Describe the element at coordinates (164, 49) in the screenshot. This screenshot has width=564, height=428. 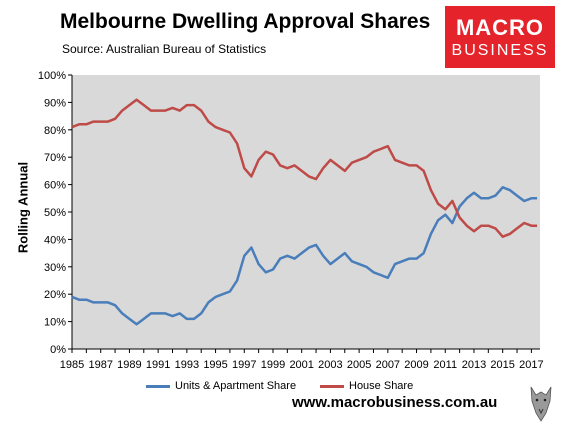
I see `chart-source: Source: Australian Bureau of Statistics` at that location.